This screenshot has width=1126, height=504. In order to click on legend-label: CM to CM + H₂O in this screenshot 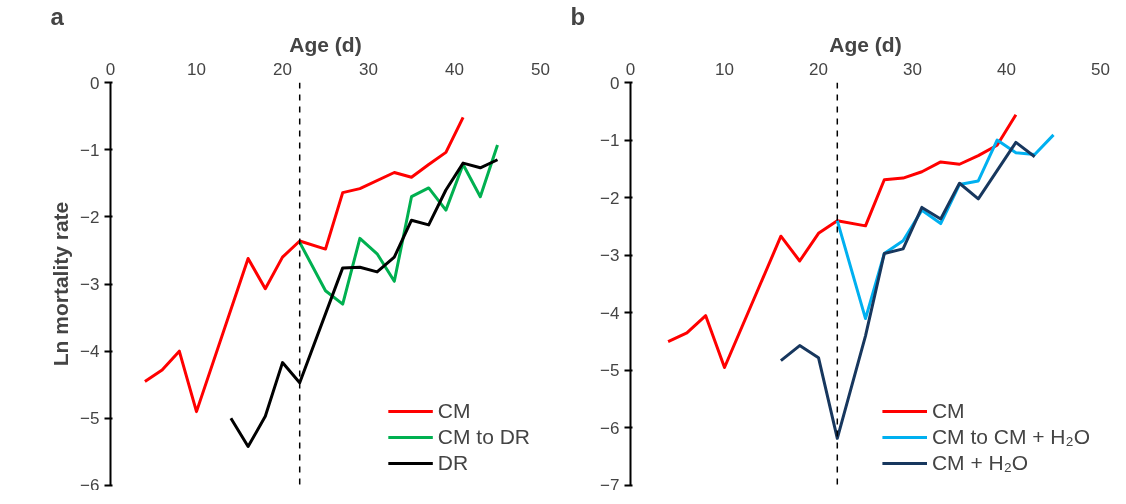, I will do `click(1010, 437)`.